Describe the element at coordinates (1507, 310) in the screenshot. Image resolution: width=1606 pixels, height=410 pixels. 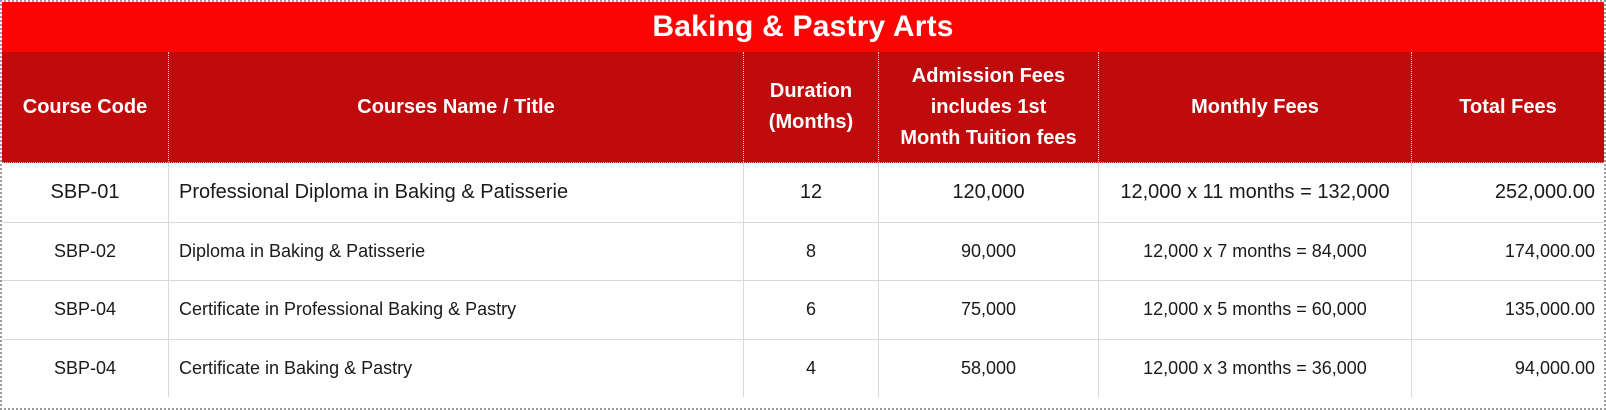
I see `cell-total-fees: 135,000.00` at that location.